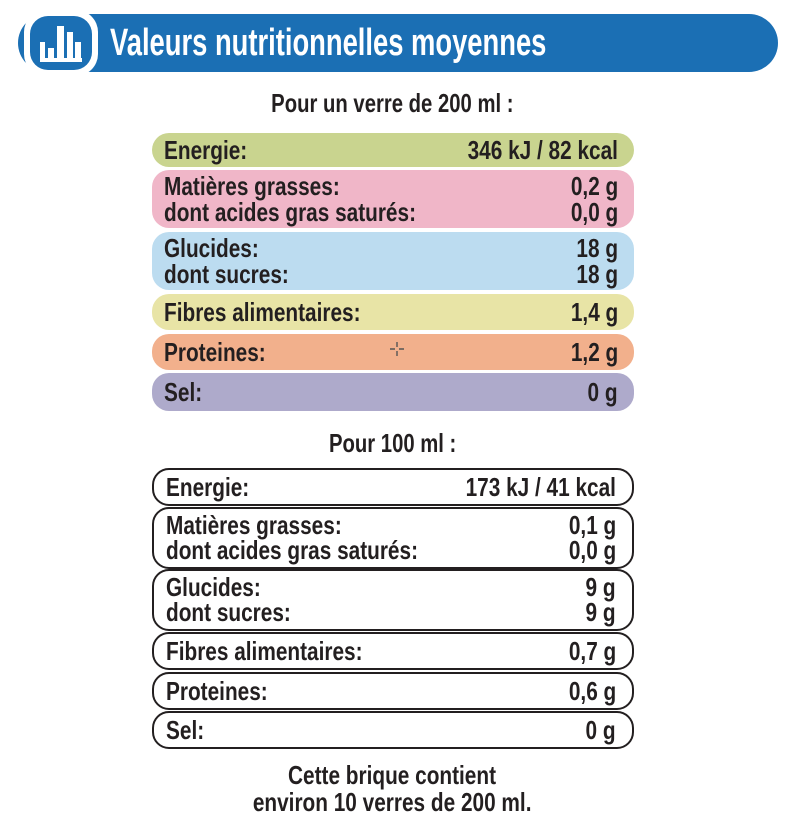 The height and width of the screenshot is (817, 785). What do you see at coordinates (397, 349) in the screenshot?
I see `crosshair-cursor-icon` at bounding box center [397, 349].